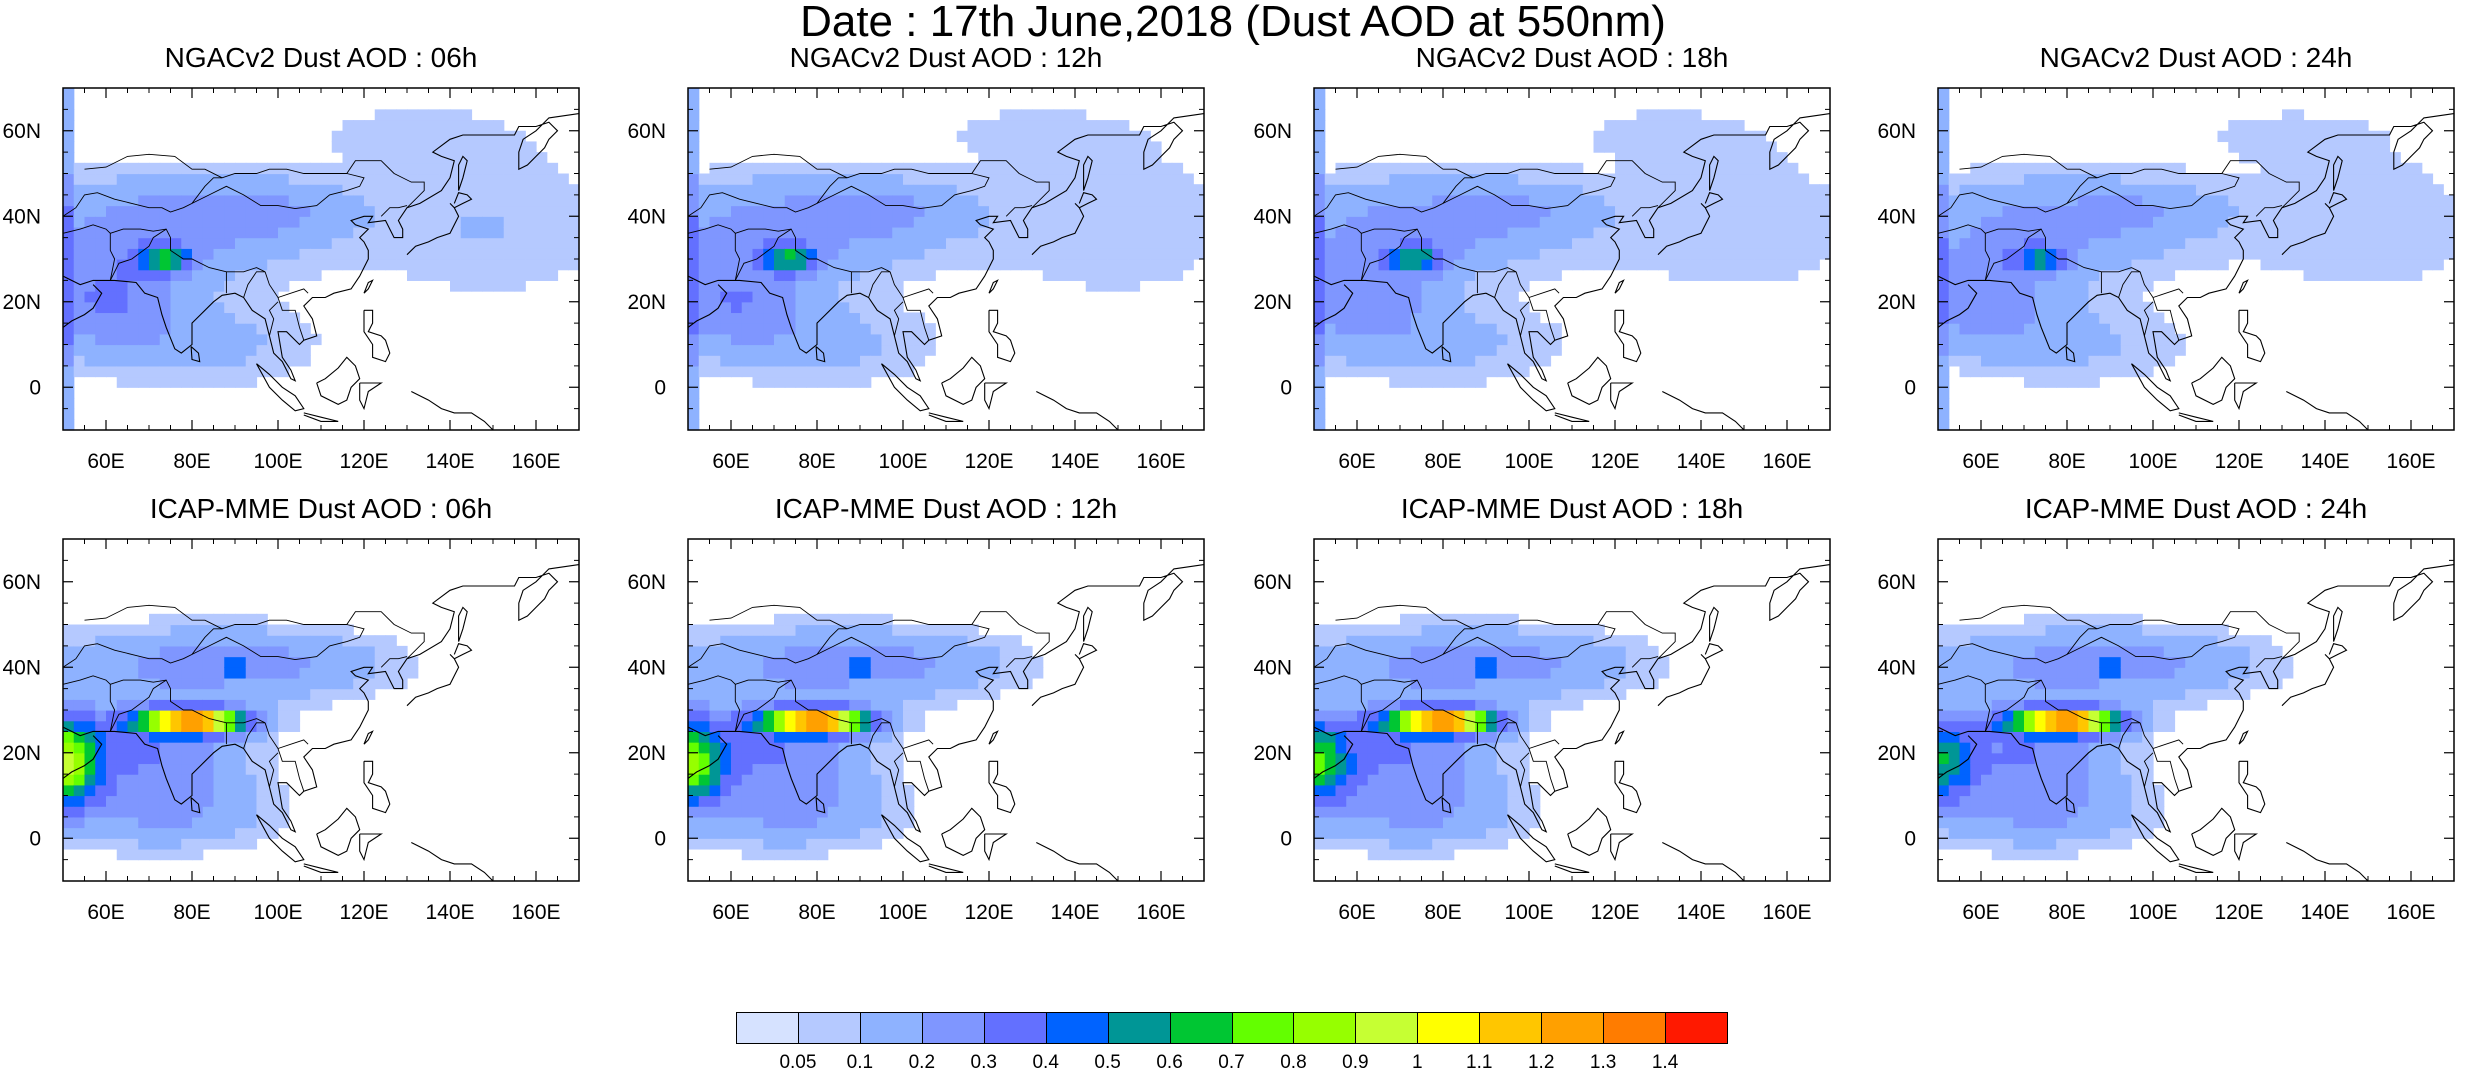 The height and width of the screenshot is (1074, 2466). I want to click on panel-title: NGACv2 Dust AOD : 18h, so click(1572, 58).